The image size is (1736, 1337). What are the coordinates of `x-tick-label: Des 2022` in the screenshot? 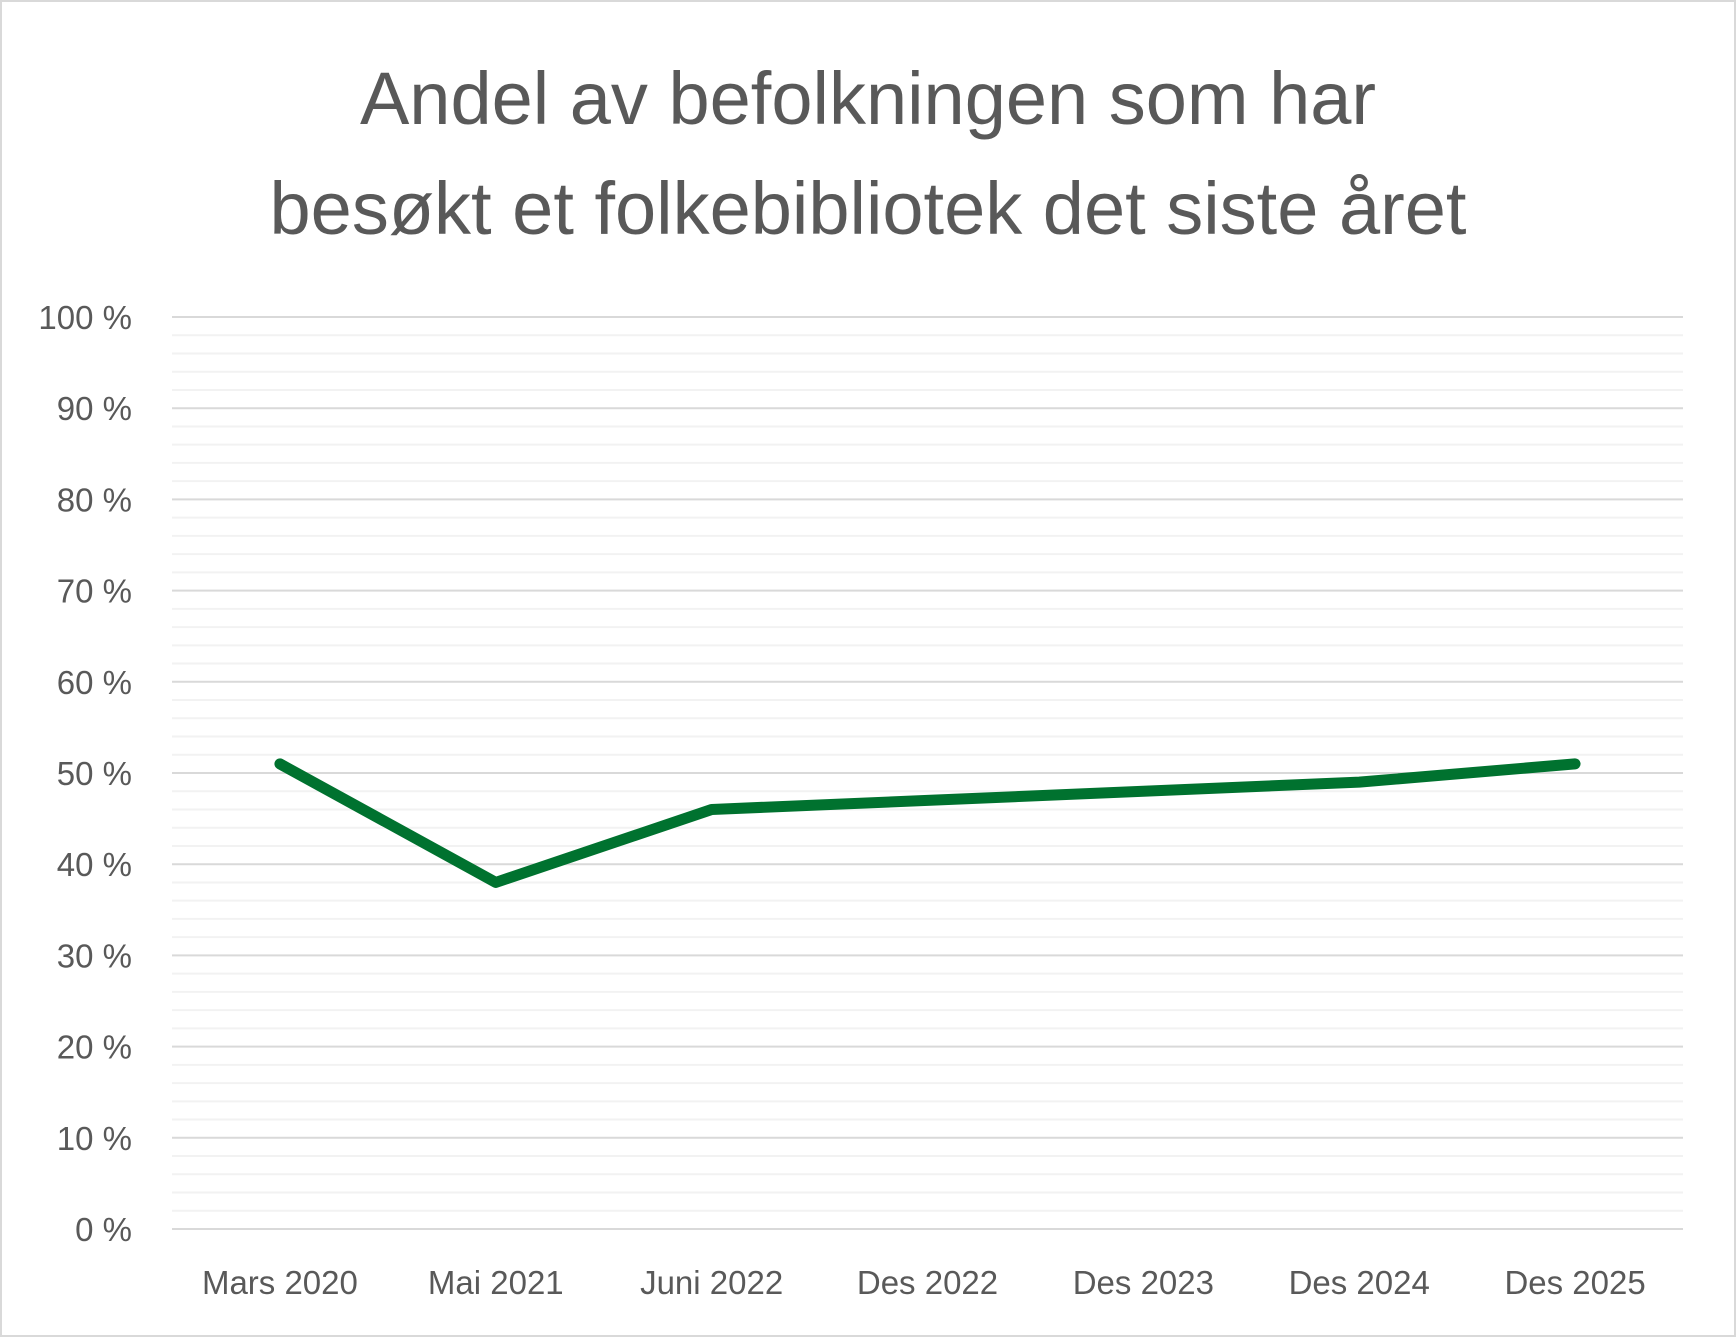 It's located at (927, 1282).